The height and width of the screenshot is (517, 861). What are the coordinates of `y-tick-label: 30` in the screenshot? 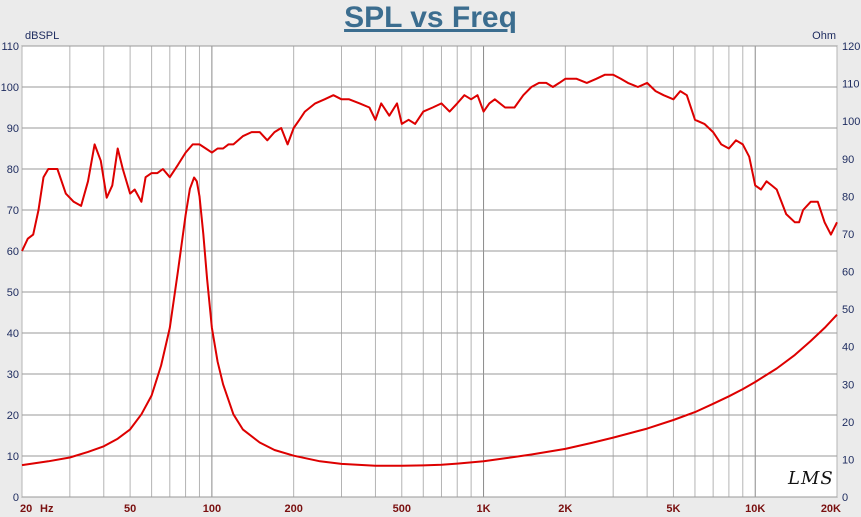 It's located at (13, 375).